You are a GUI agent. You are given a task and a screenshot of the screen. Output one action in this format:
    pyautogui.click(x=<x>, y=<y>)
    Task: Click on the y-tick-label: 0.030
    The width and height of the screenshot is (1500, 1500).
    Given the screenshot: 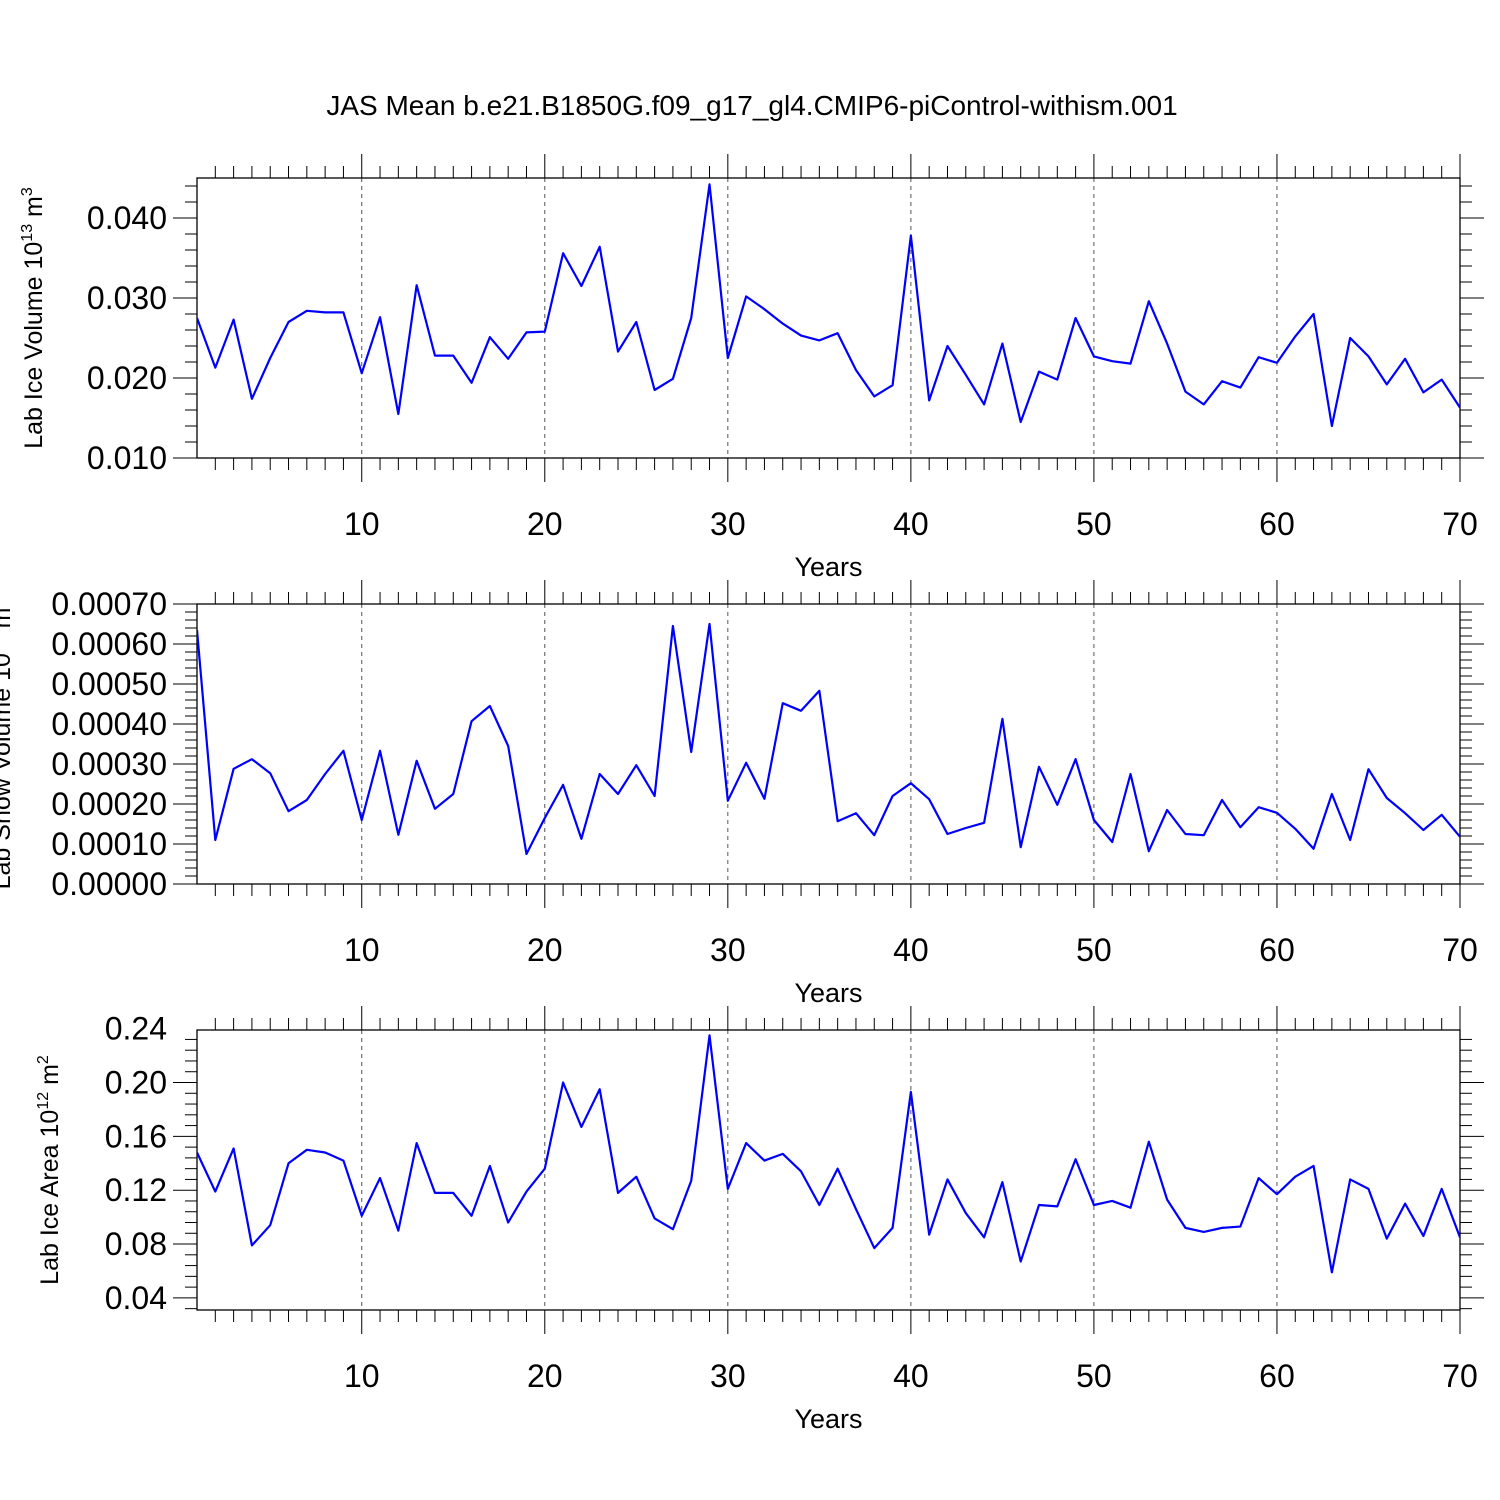 What is the action you would take?
    pyautogui.click(x=127, y=298)
    